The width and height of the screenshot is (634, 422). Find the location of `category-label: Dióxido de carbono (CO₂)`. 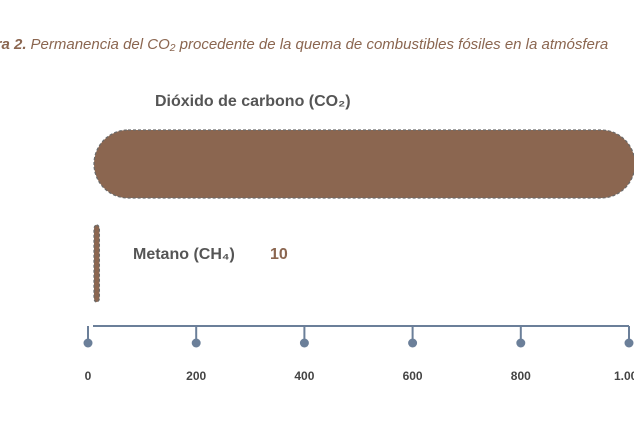

category-label: Dióxido de carbono (CO₂) is located at coordinates (253, 101).